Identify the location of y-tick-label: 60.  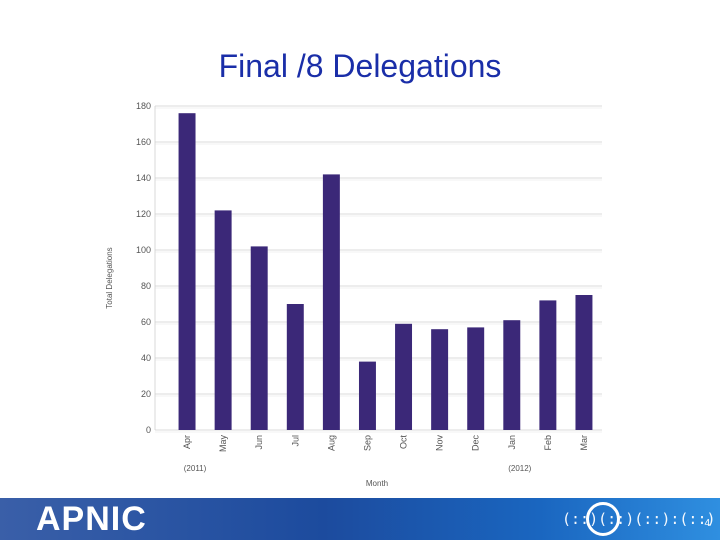
(146, 322).